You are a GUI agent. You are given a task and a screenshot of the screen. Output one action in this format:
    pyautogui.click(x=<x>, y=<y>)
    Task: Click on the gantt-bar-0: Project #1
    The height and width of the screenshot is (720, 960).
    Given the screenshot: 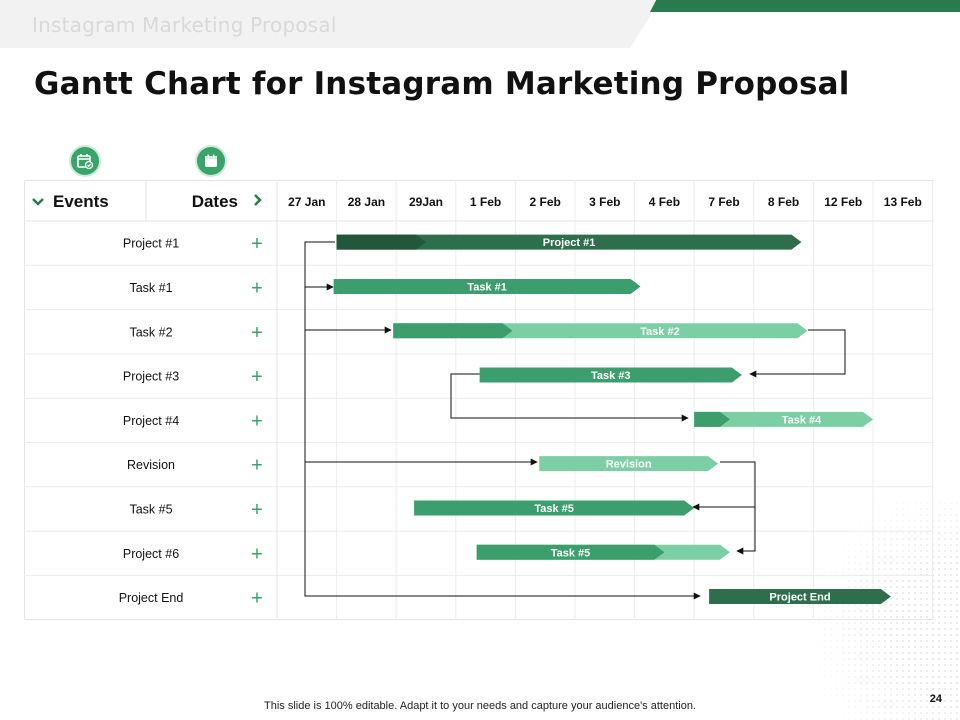 What is the action you would take?
    pyautogui.click(x=569, y=242)
    